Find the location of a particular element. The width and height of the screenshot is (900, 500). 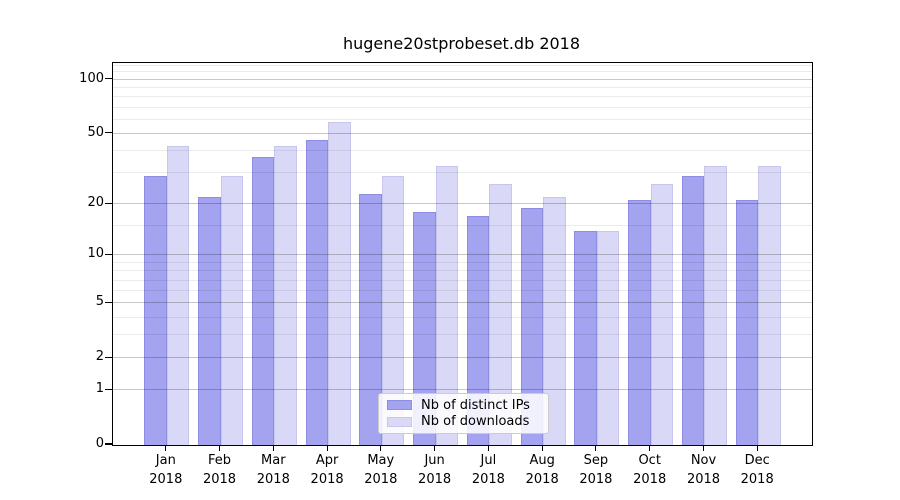

y-tick-label: 100 is located at coordinates (91, 78).